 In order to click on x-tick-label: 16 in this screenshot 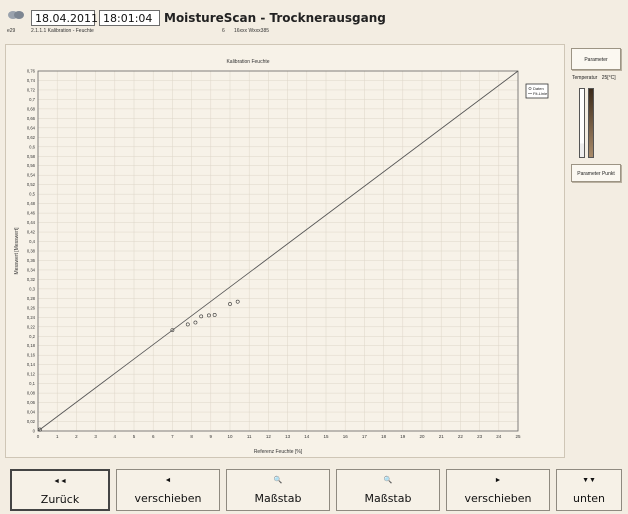, I will do `click(346, 436)`.